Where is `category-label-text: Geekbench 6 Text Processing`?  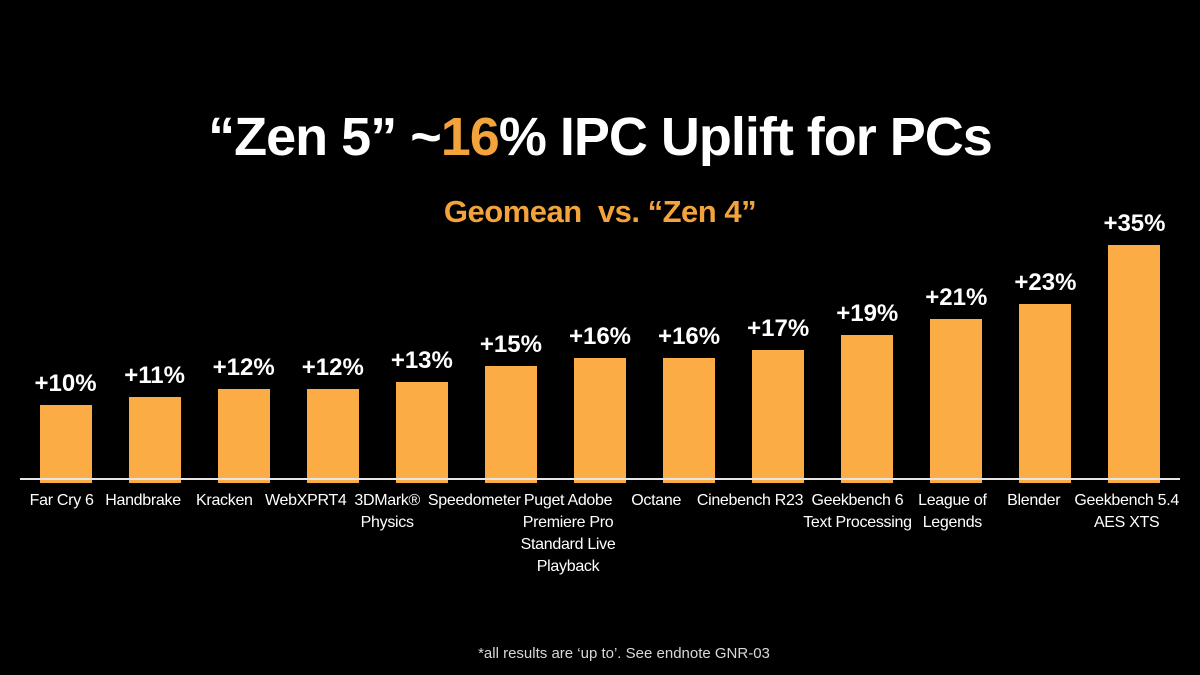
category-label-text: Geekbench 6 Text Processing is located at coordinates (857, 511).